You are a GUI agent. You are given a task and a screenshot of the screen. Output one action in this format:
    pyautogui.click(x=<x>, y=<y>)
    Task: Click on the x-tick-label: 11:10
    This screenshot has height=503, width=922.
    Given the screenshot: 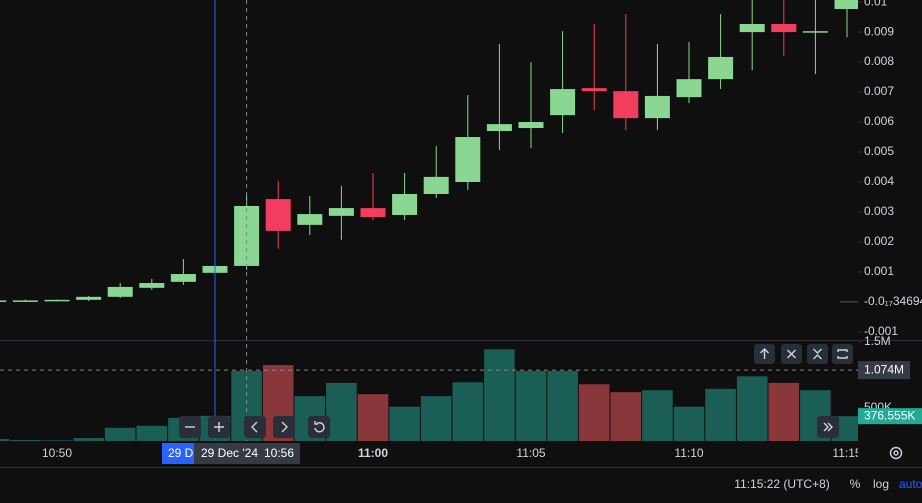 What is the action you would take?
    pyautogui.click(x=688, y=453)
    